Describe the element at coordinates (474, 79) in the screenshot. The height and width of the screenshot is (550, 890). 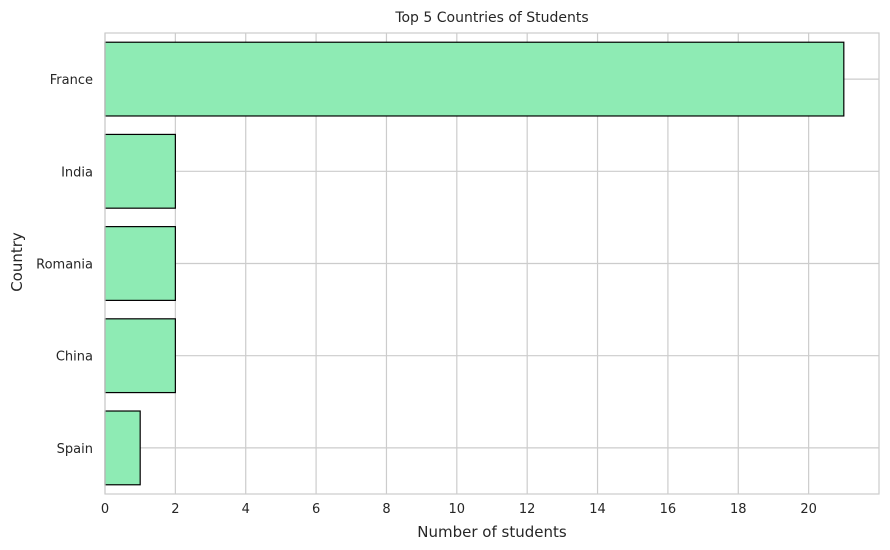
I see `bar-france` at that location.